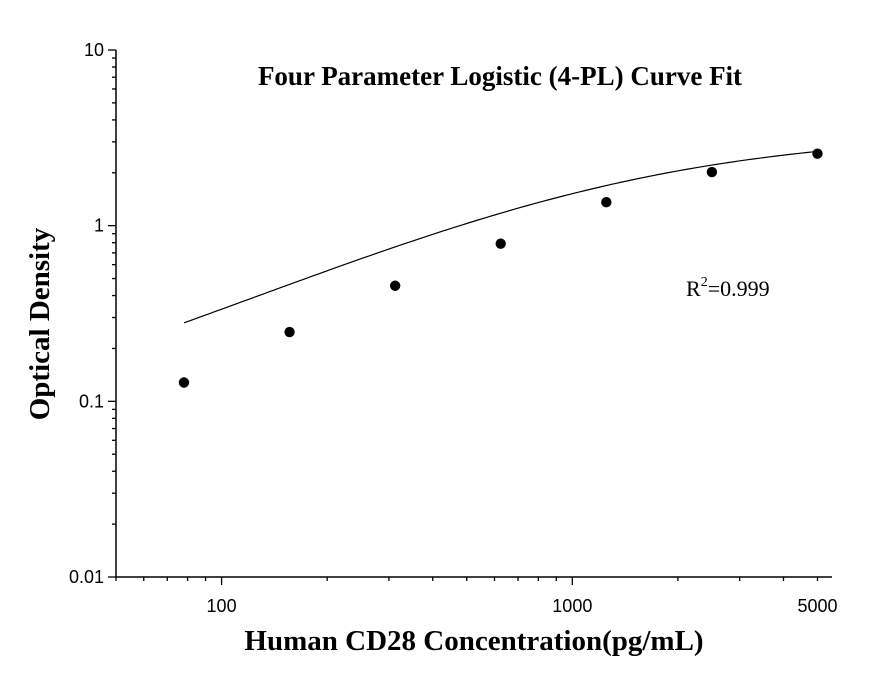 The image size is (889, 679). What do you see at coordinates (473, 641) in the screenshot?
I see `x-axis-label: Human CD28 Concentration(pg/mL)` at bounding box center [473, 641].